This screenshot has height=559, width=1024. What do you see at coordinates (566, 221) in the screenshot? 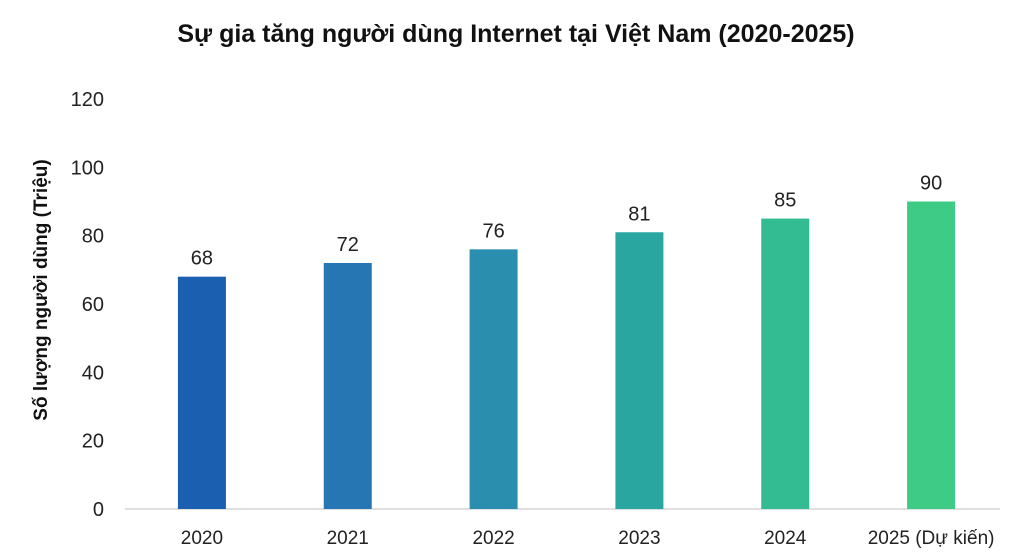
I see `data-labels-group: 68 72 76 81 85 90` at bounding box center [566, 221].